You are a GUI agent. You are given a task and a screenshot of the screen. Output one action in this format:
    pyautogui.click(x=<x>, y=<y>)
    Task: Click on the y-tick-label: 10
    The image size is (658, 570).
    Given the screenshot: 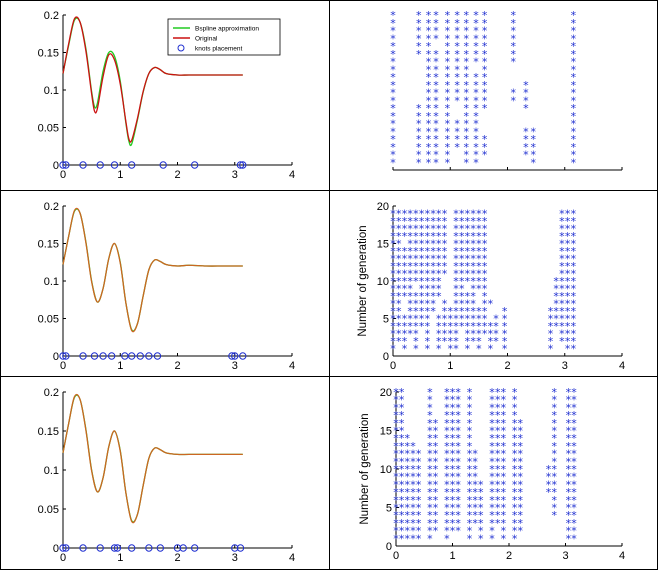 What is the action you would take?
    pyautogui.click(x=386, y=470)
    